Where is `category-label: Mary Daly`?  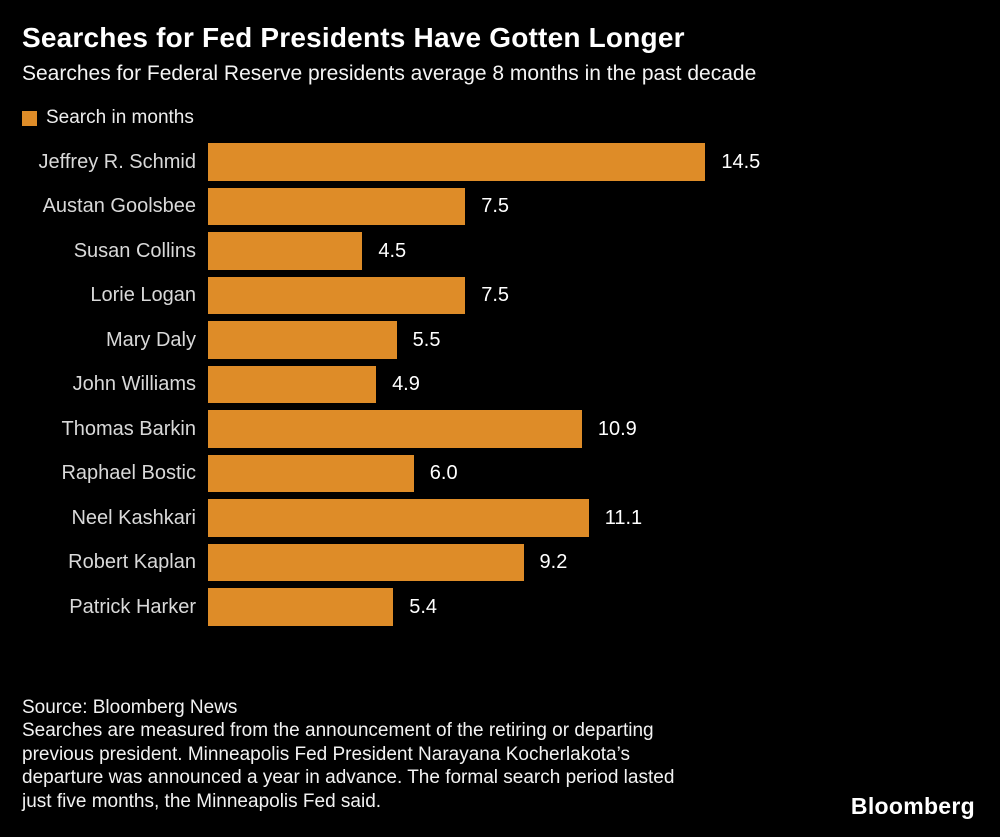 category-label: Mary Daly is located at coordinates (150, 339).